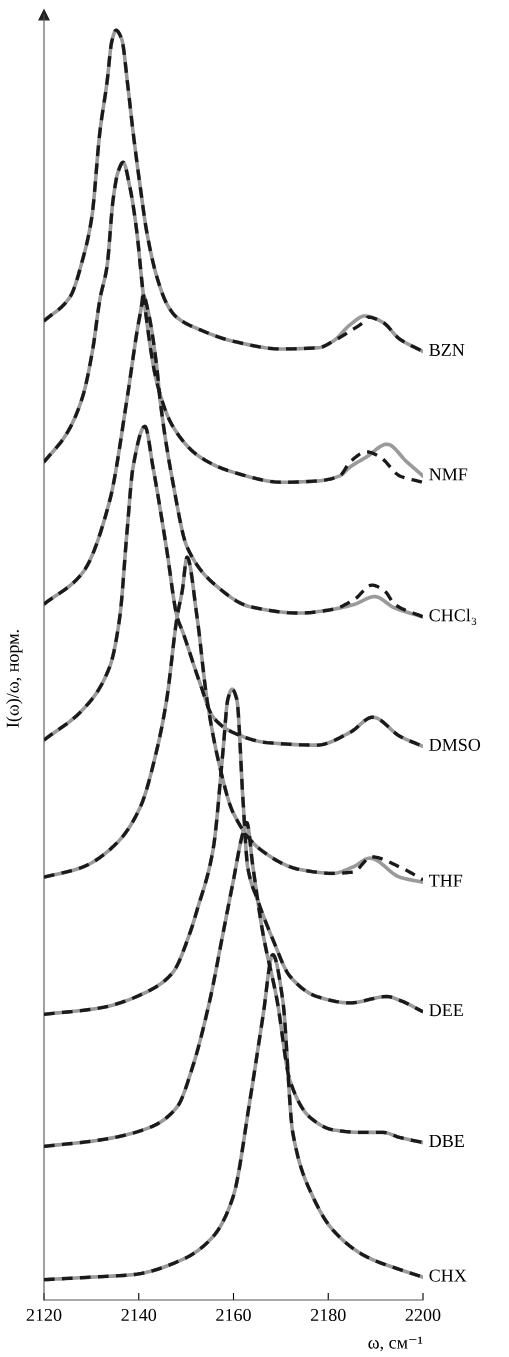 The height and width of the screenshot is (1357, 509). What do you see at coordinates (448, 474) in the screenshot?
I see `series-label: NMF` at bounding box center [448, 474].